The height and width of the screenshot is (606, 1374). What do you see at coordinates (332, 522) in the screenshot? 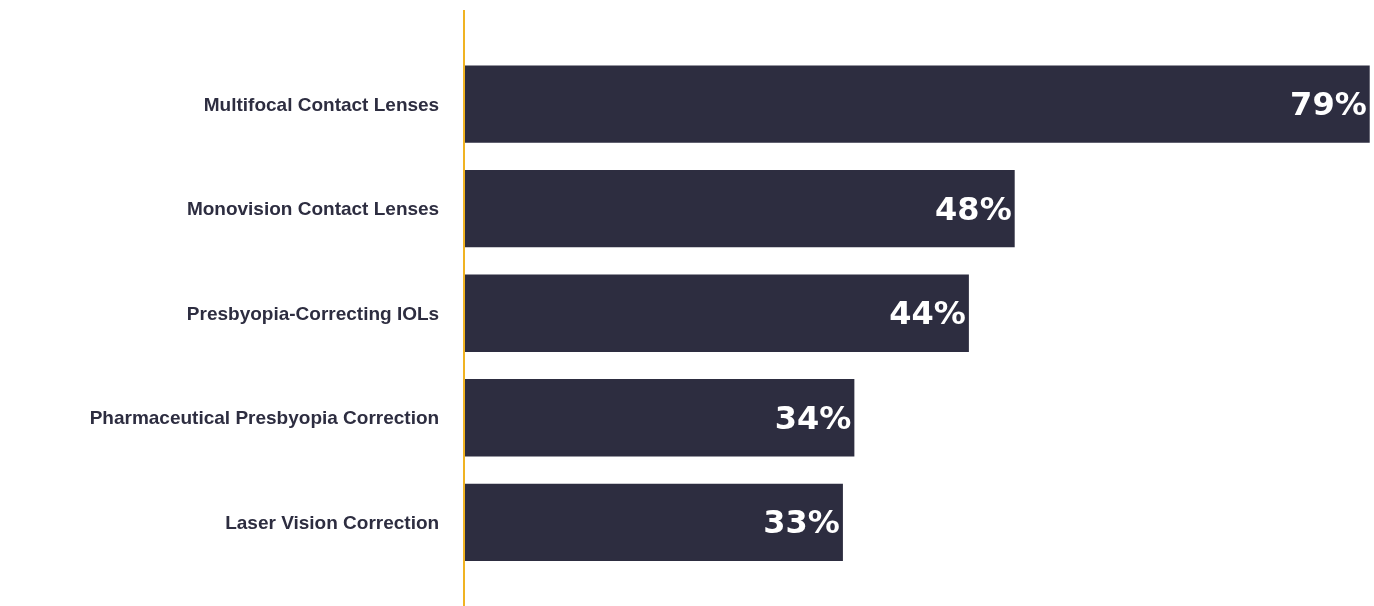
I see `y-tick-label: Laser Vision Correction` at bounding box center [332, 522].